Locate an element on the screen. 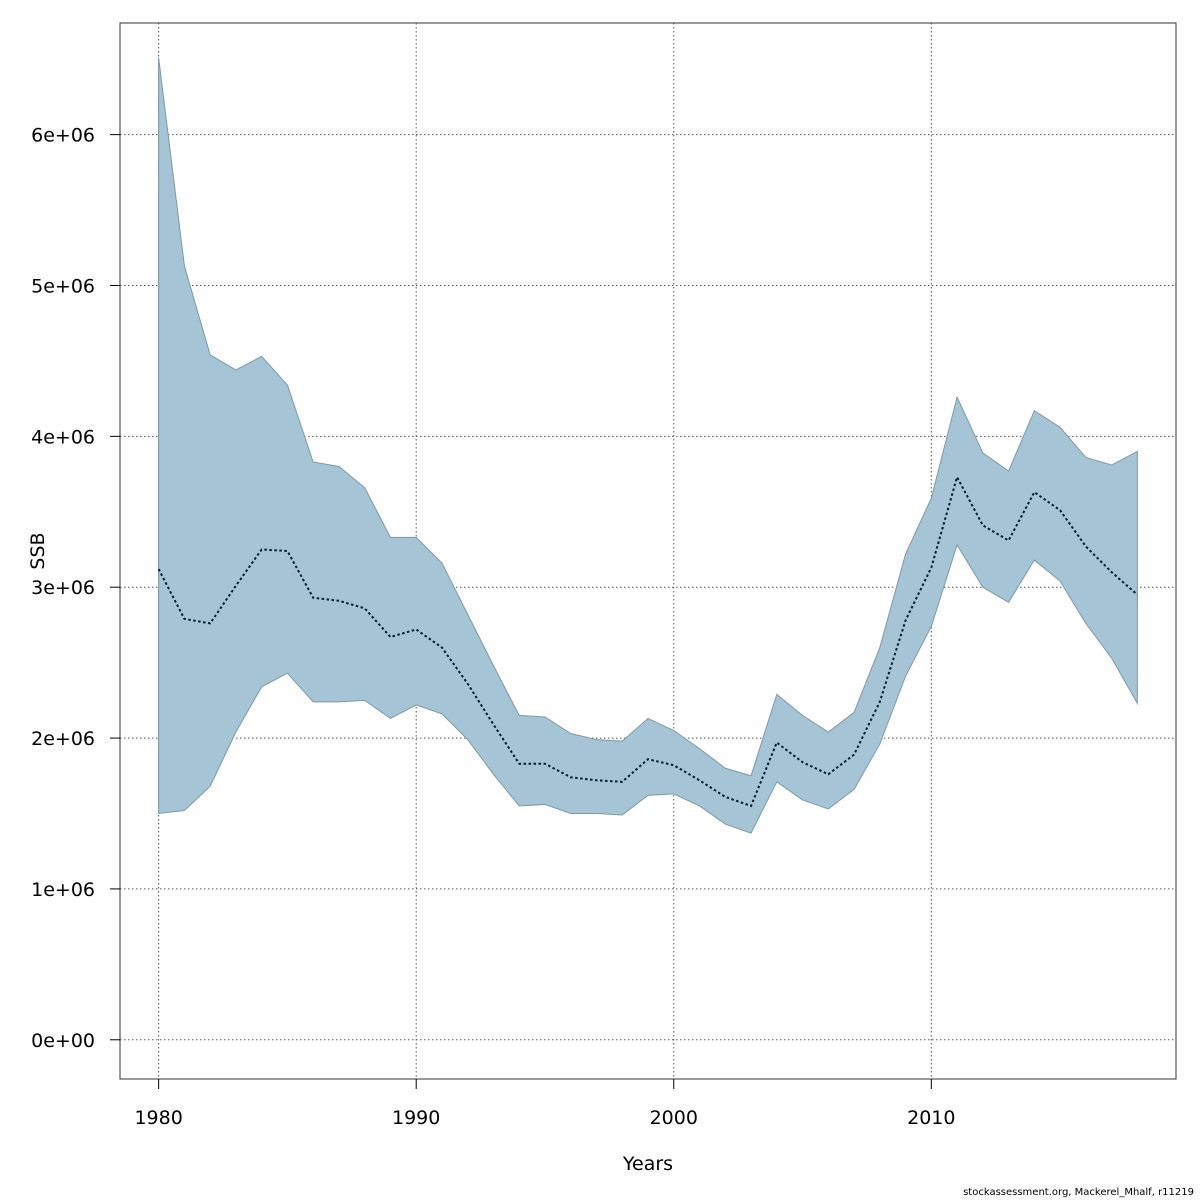 This screenshot has width=1200, height=1200. x-tick-label: 1980 is located at coordinates (158, 1118).